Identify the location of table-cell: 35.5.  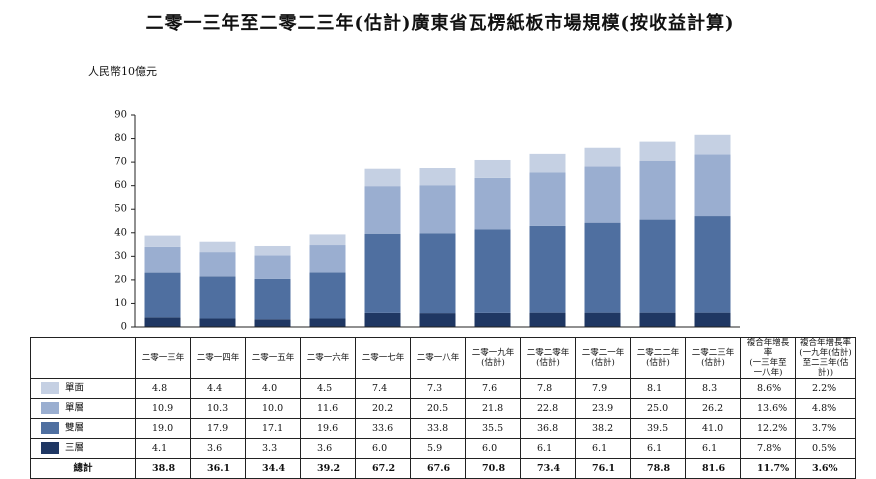
(493, 428).